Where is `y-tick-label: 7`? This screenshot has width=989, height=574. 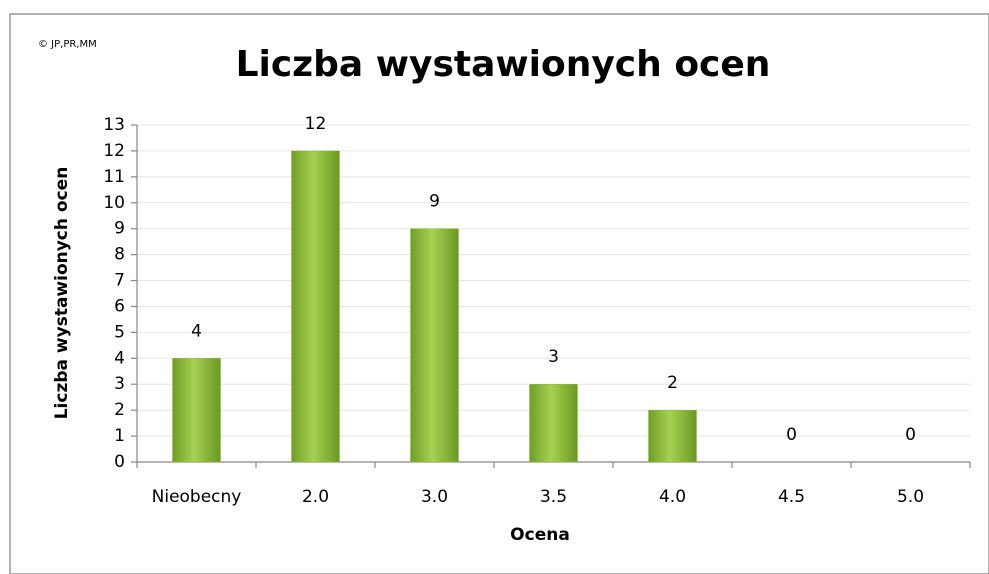
y-tick-label: 7 is located at coordinates (119, 281).